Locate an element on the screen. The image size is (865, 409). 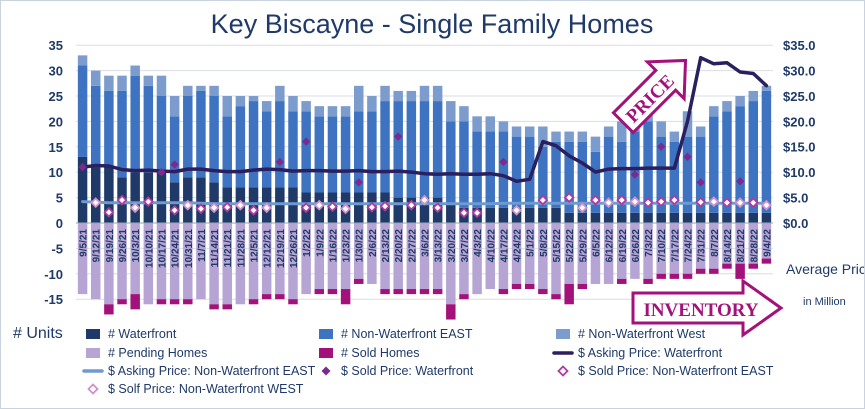
legend-item: # Pending Homes is located at coordinates (146, 353).